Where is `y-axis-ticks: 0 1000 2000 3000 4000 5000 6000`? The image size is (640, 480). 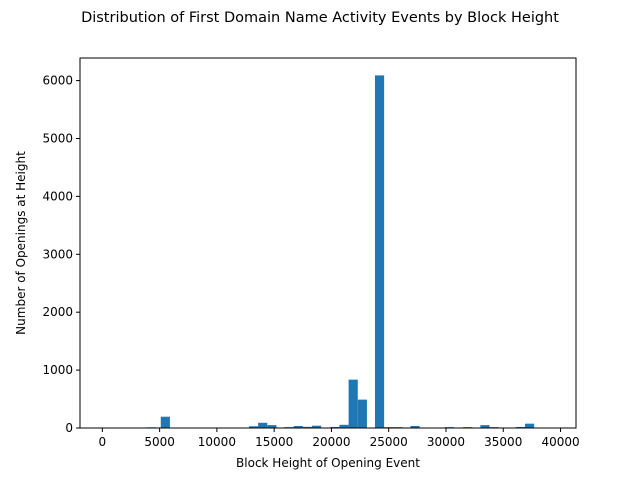 y-axis-ticks: 0 1000 2000 3000 4000 5000 6000 is located at coordinates (61, 254).